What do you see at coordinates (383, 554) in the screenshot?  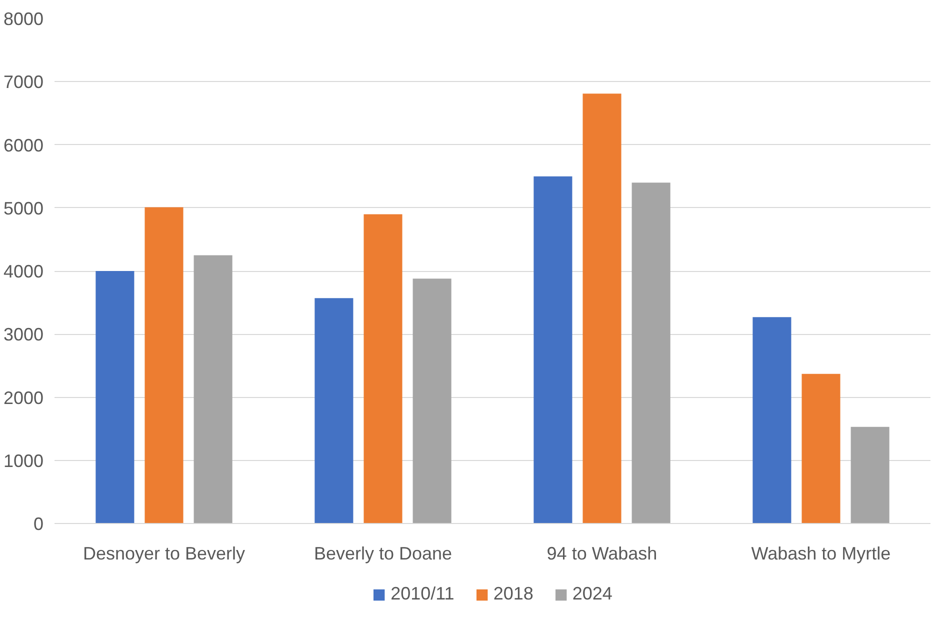 I see `x-tick-label: Beverly to Doane` at bounding box center [383, 554].